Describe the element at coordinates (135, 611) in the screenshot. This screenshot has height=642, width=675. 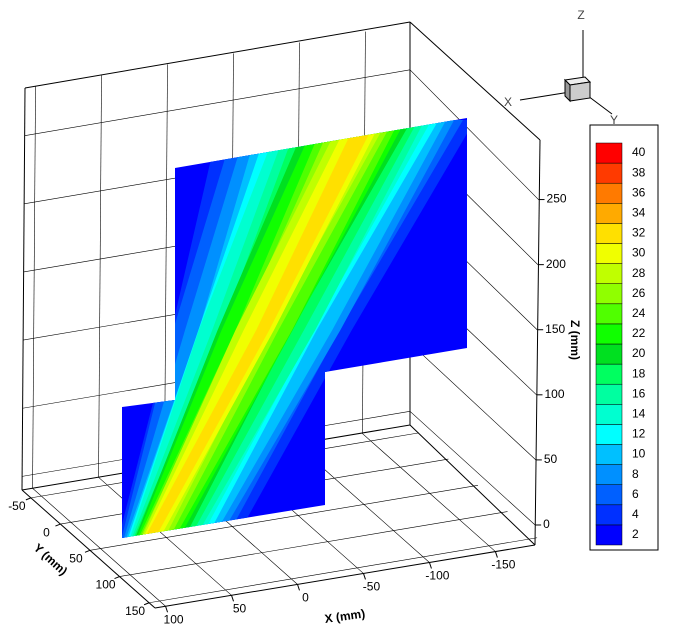
I see `y-tick-label: 150` at that location.